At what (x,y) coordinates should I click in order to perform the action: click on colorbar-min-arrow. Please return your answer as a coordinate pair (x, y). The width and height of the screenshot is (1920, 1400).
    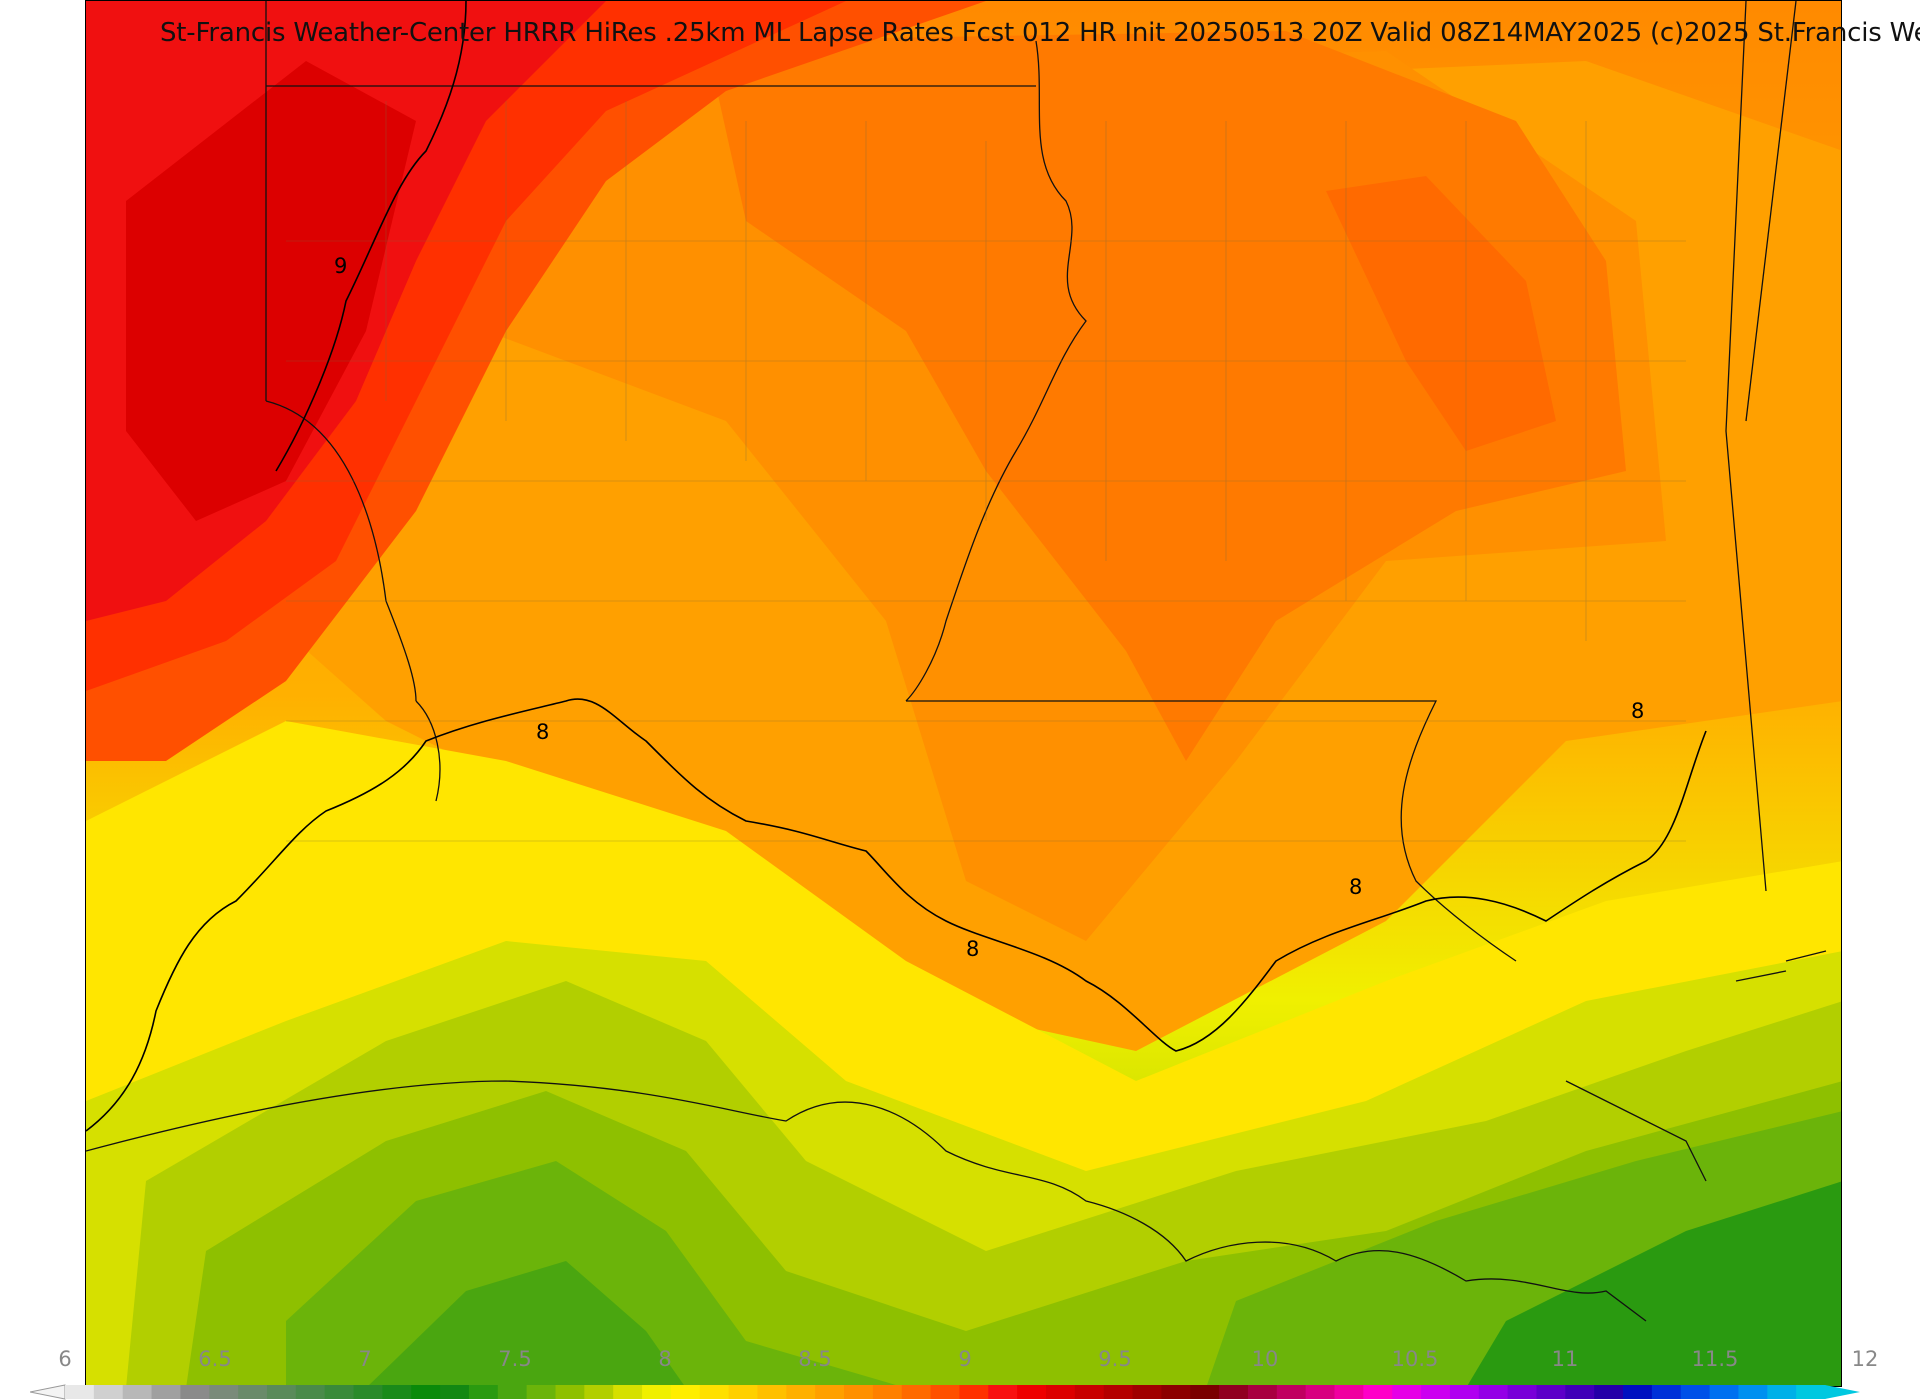
    Looking at the image, I should click on (48, 1392).